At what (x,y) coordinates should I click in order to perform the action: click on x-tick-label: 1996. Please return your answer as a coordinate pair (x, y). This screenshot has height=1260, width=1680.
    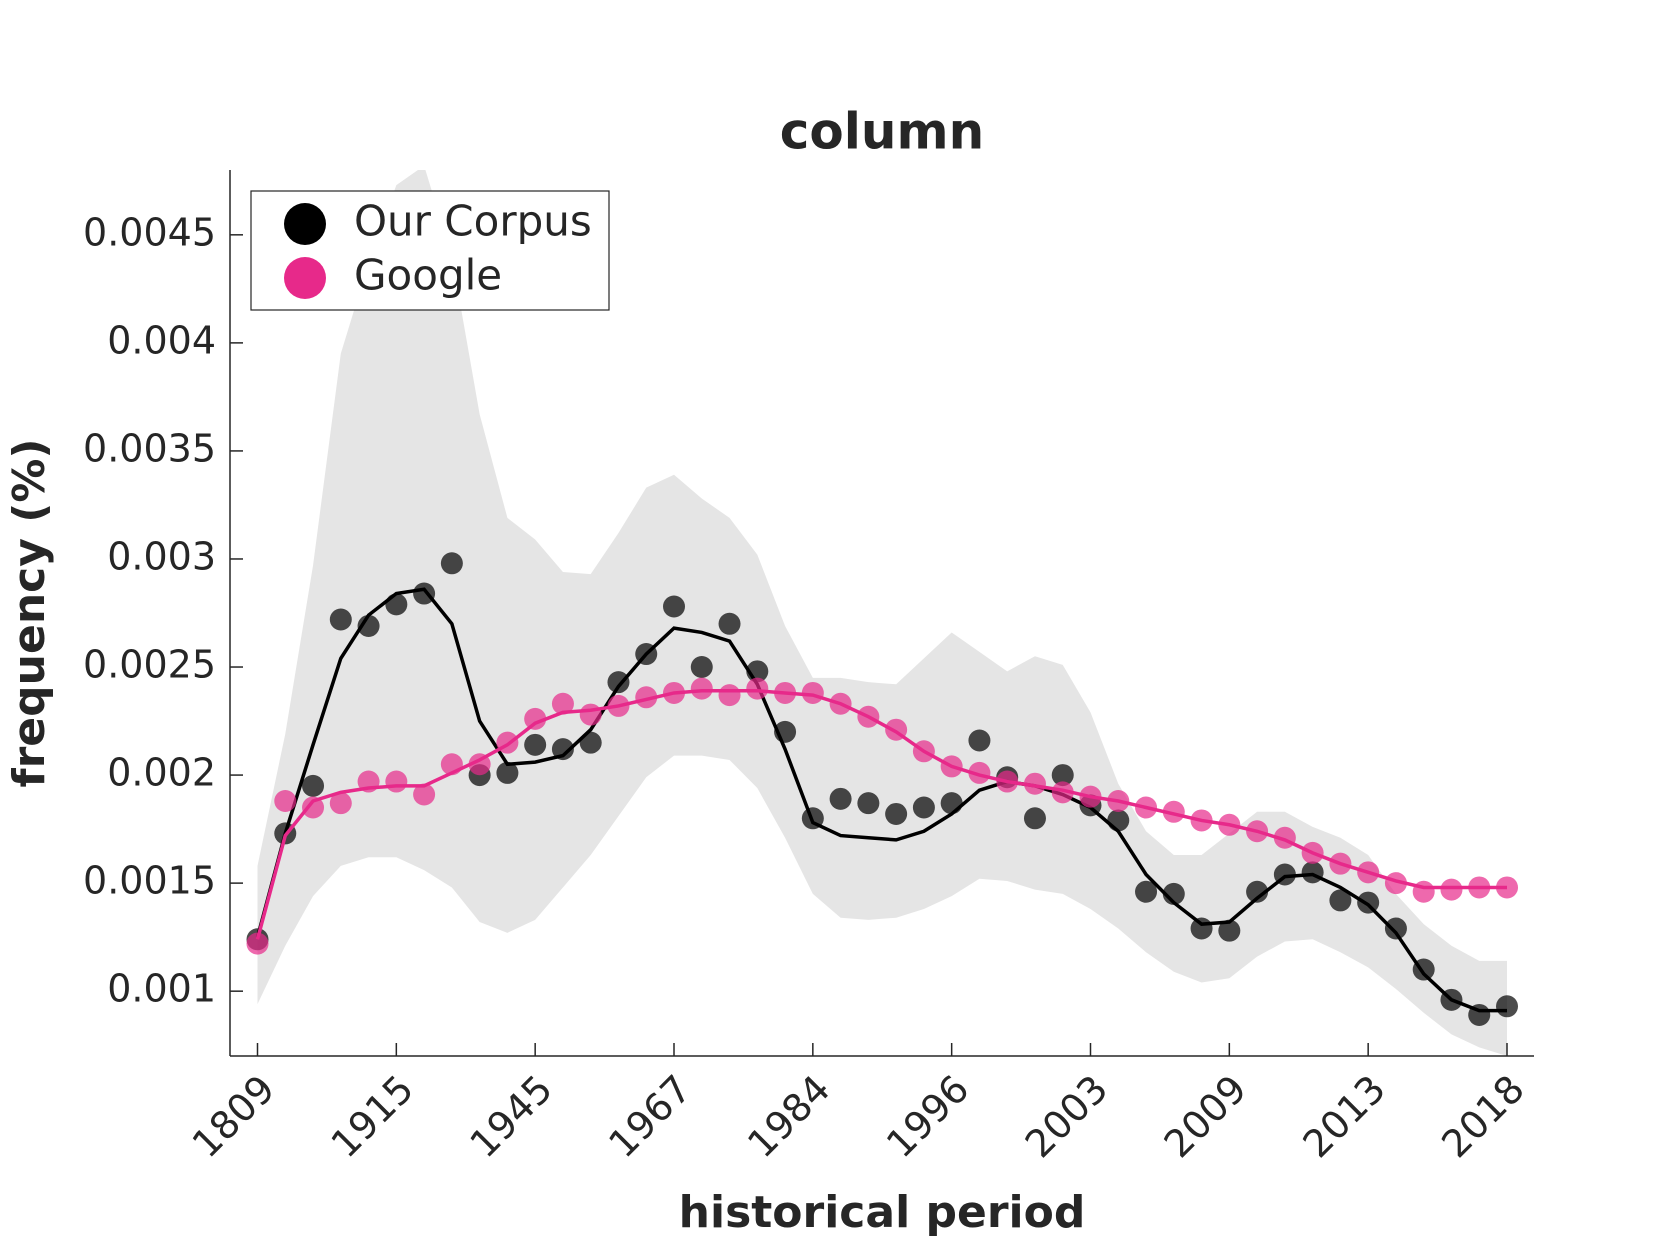
    Looking at the image, I should click on (928, 1117).